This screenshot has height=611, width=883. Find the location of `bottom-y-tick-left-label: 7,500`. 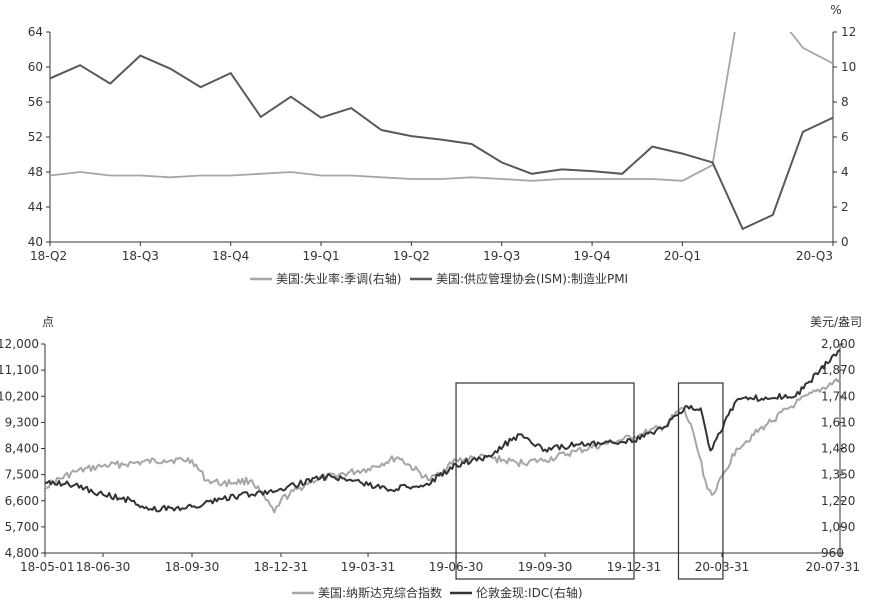

bottom-y-tick-left-label: 7,500 is located at coordinates (22, 475).